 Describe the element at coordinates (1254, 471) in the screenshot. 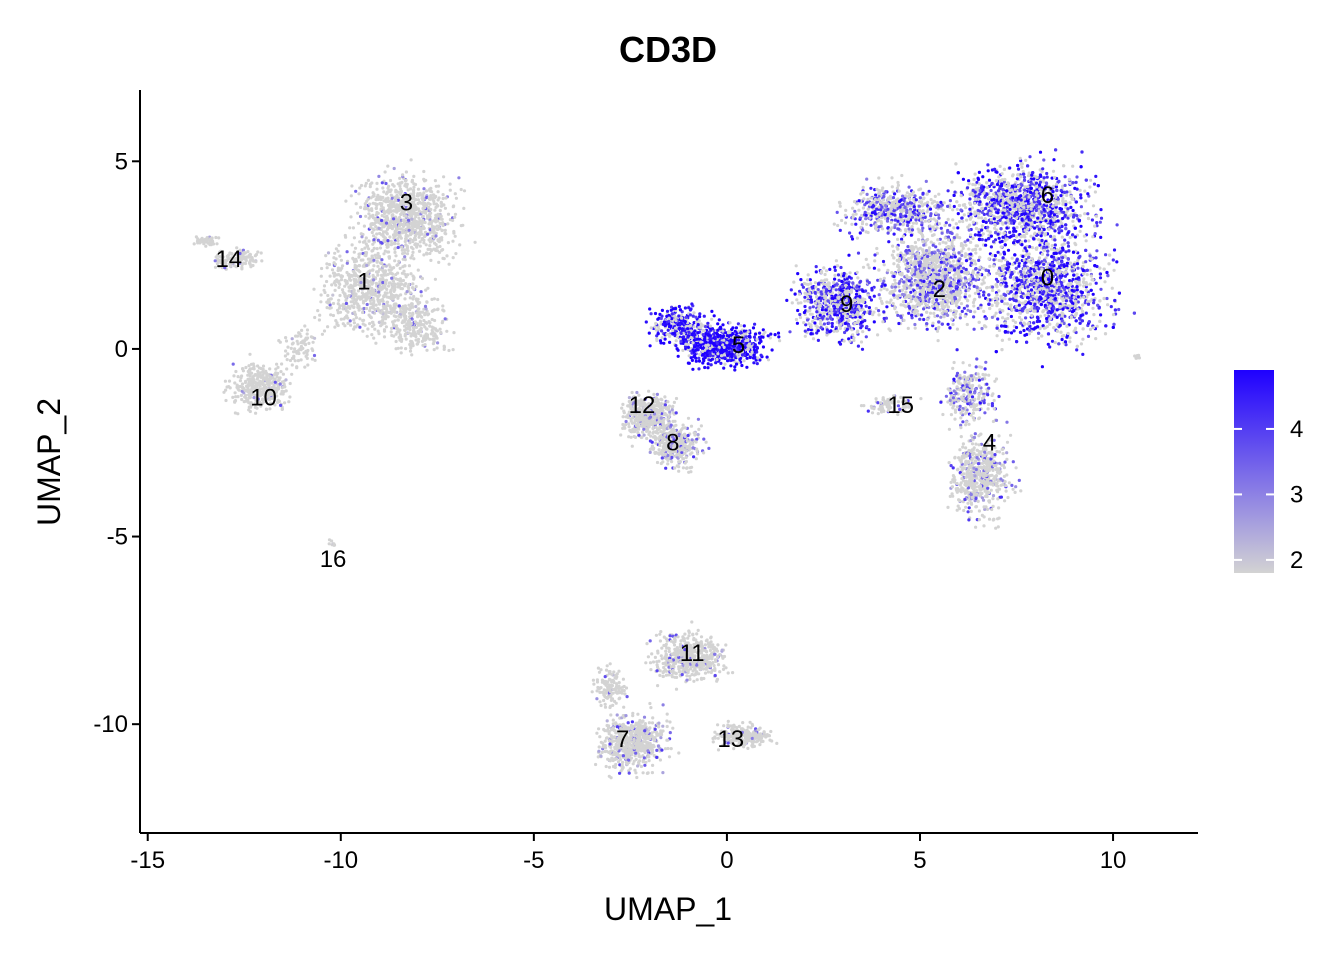

I see `color-legend-bar` at that location.